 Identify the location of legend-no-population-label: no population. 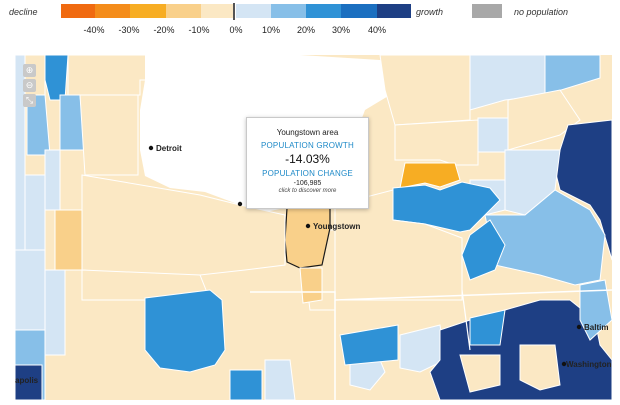
(541, 12).